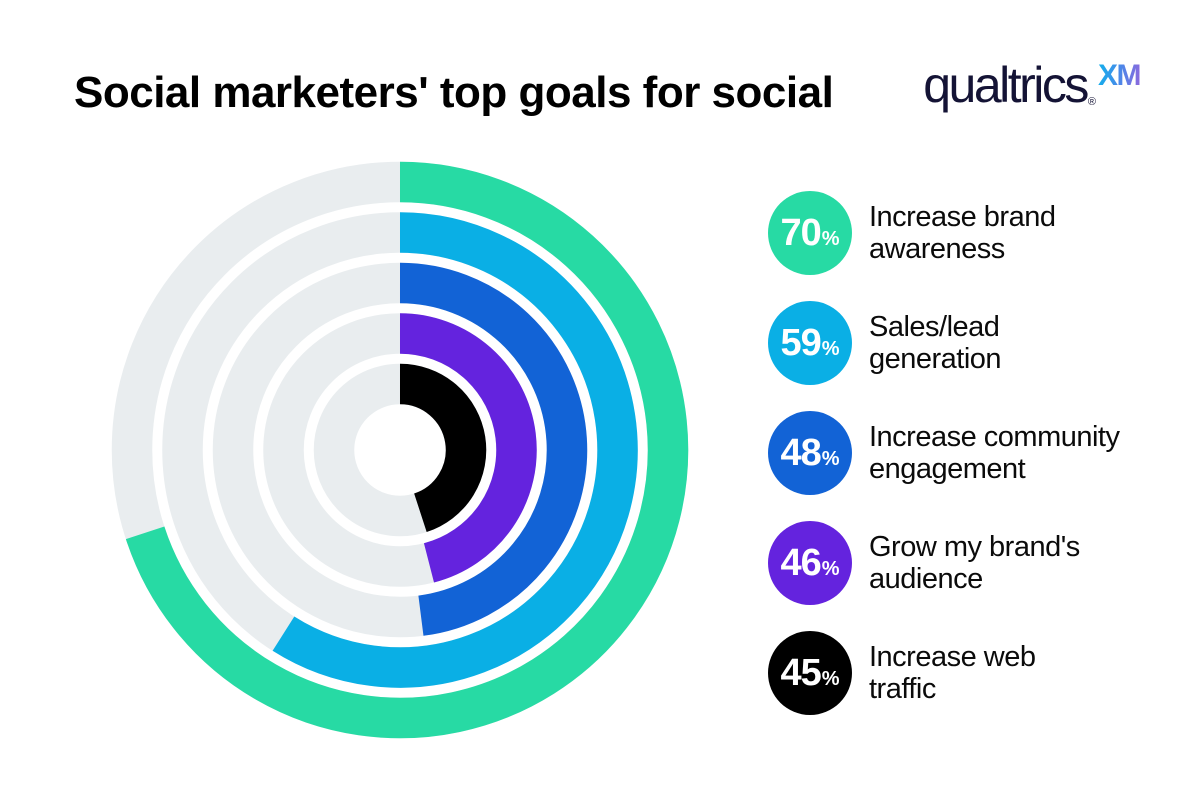 This screenshot has width=1200, height=800. I want to click on legend-label: Increase brand awareness, so click(962, 233).